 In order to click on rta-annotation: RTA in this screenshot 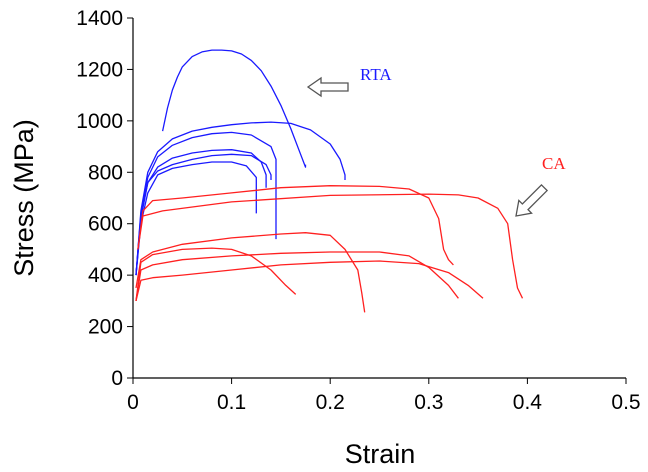, I will do `click(349, 81)`.